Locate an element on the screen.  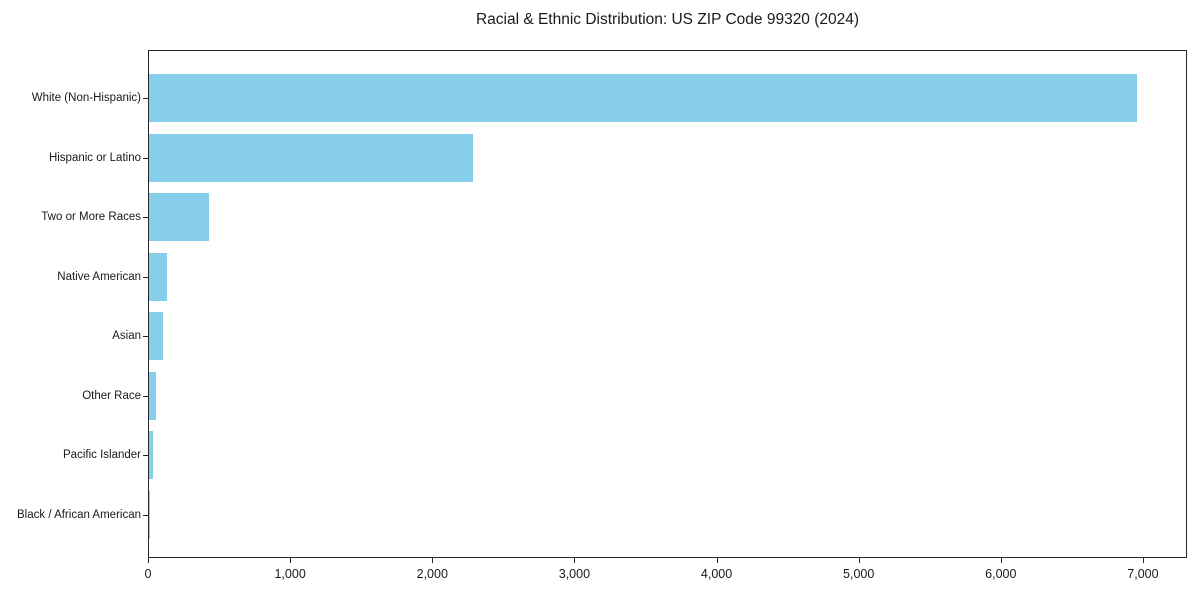
y-axis-label: Two or More Races is located at coordinates (91, 217).